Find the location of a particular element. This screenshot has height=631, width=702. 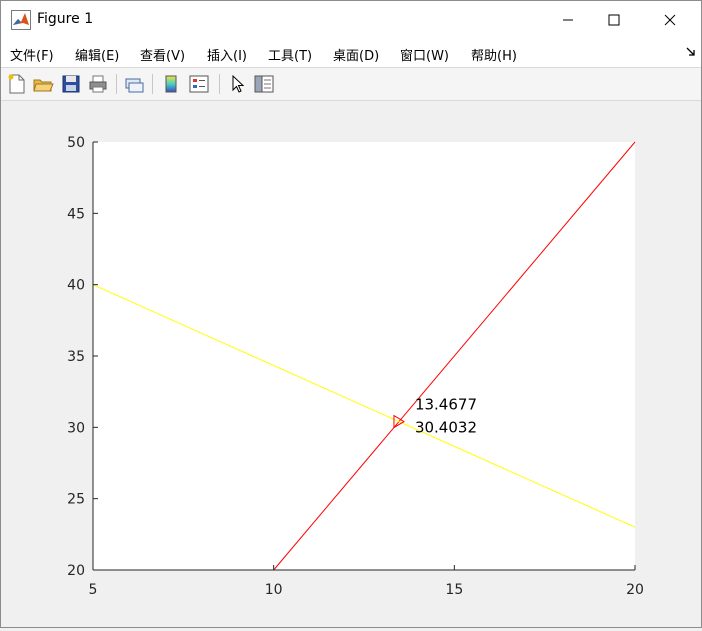

x-tick-label: 10 is located at coordinates (274, 590).